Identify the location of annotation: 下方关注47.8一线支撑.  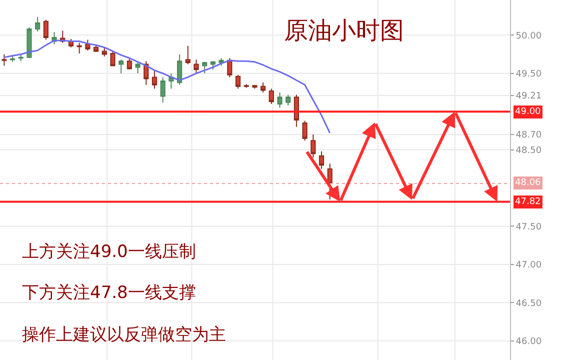
(109, 293).